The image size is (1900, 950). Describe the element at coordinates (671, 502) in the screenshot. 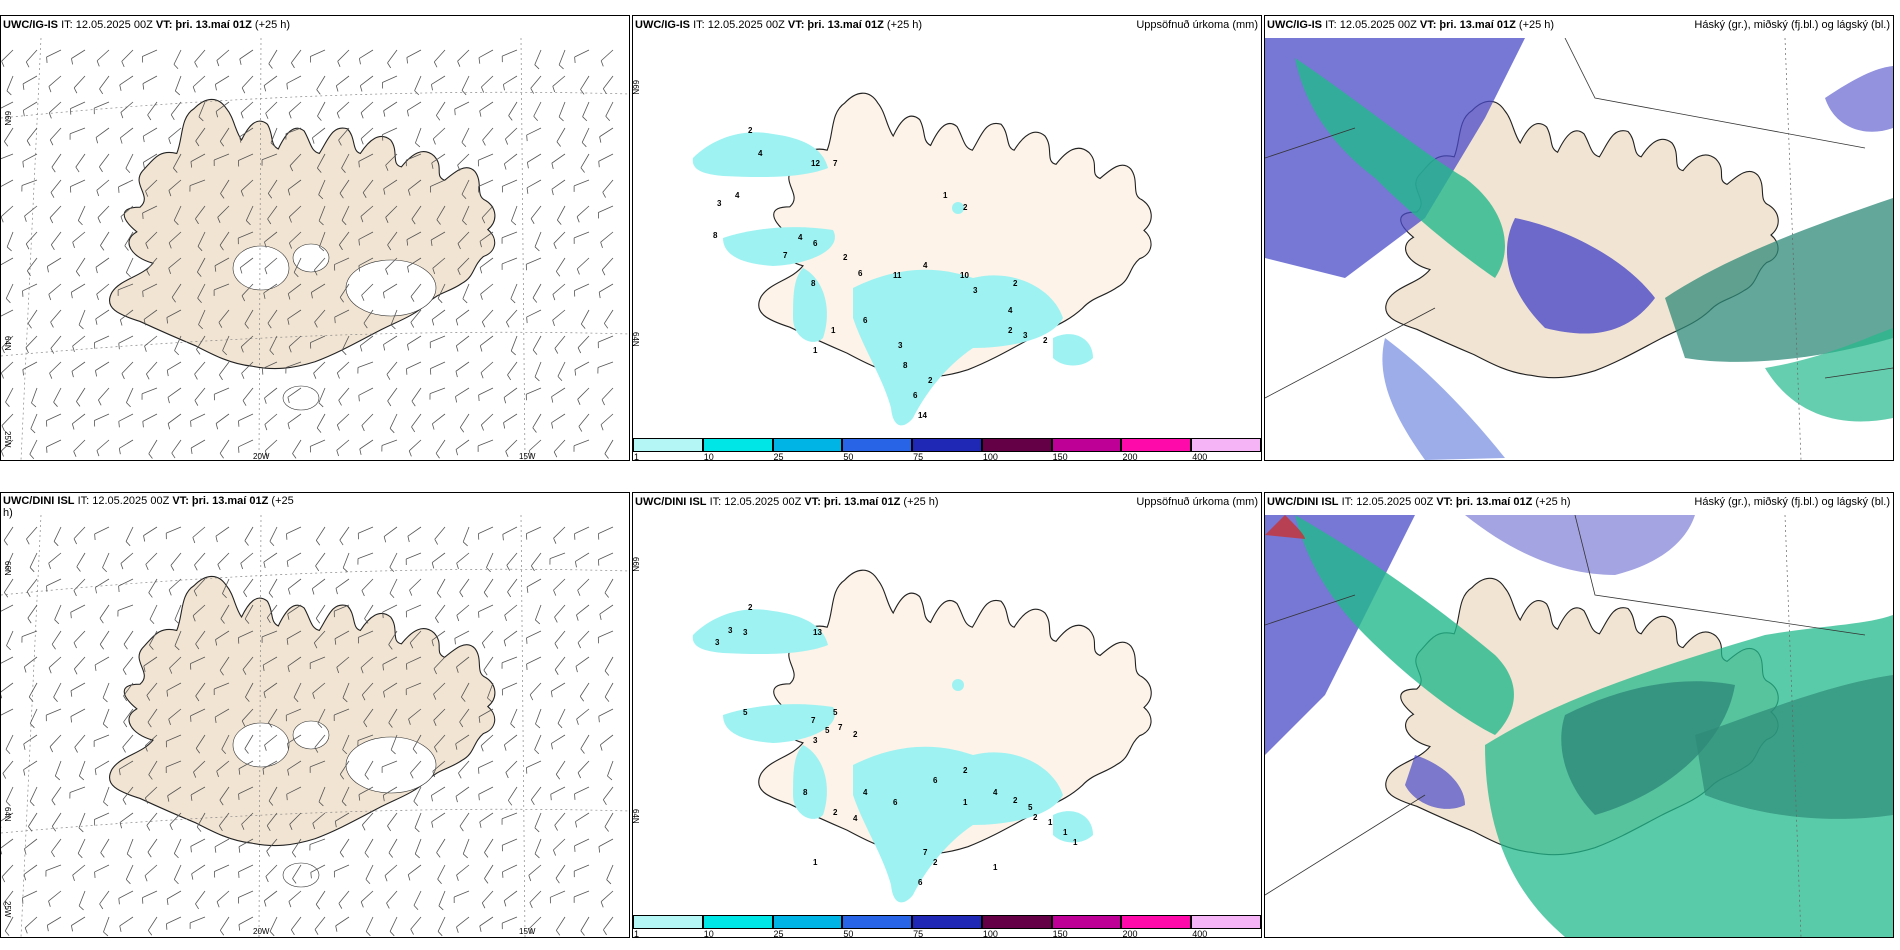

I see `model-name: UWC/DINI ISL` at that location.